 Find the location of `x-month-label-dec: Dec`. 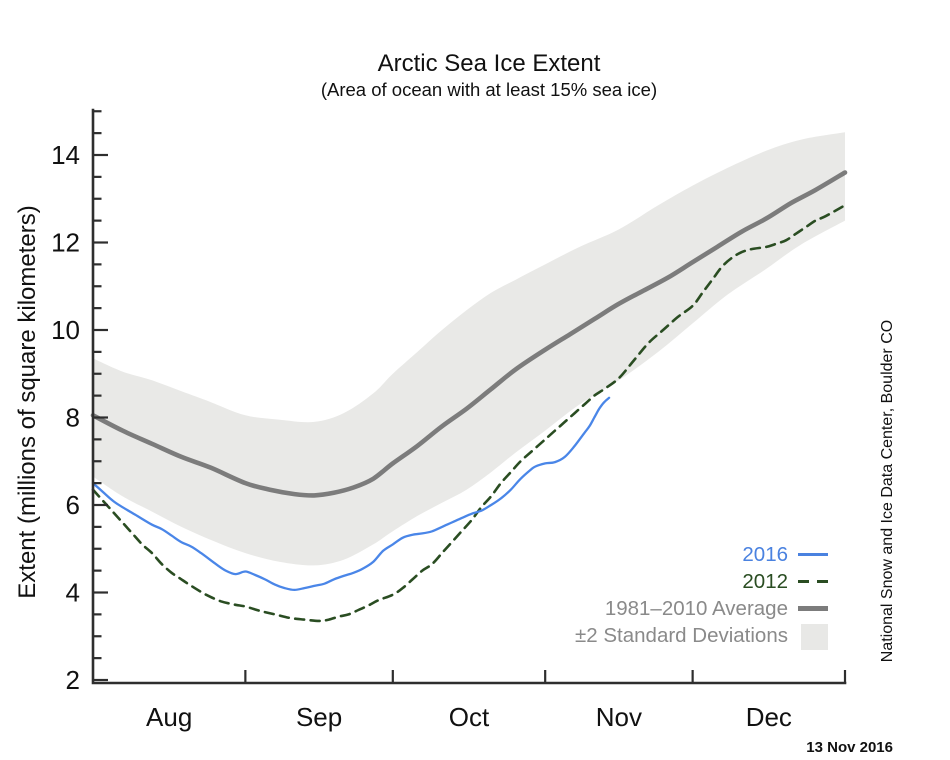

x-month-label-dec: Dec is located at coordinates (769, 717).